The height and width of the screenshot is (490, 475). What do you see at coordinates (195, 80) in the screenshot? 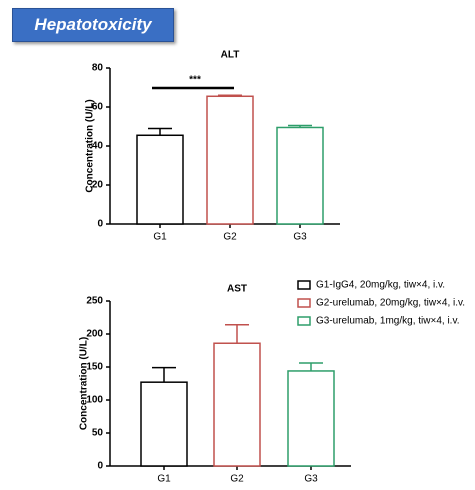
I see `significance-label: ***` at bounding box center [195, 80].